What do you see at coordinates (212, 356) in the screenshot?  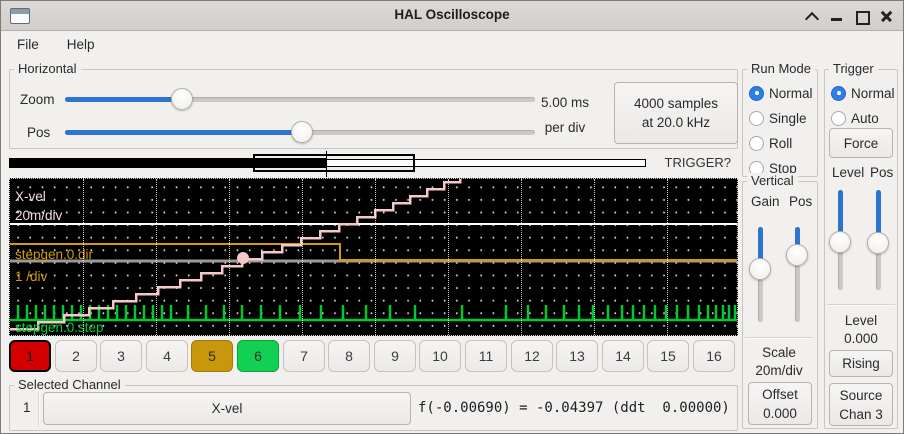 I see `channel-button-5: 5` at bounding box center [212, 356].